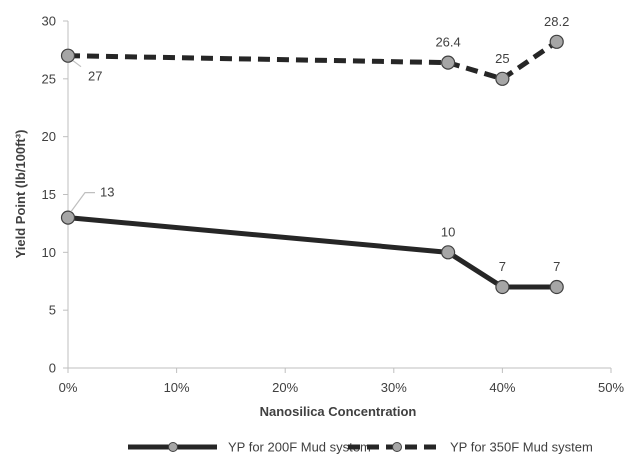 This screenshot has width=626, height=464. I want to click on legend-label-2: YP for 350F Mud system, so click(521, 447).